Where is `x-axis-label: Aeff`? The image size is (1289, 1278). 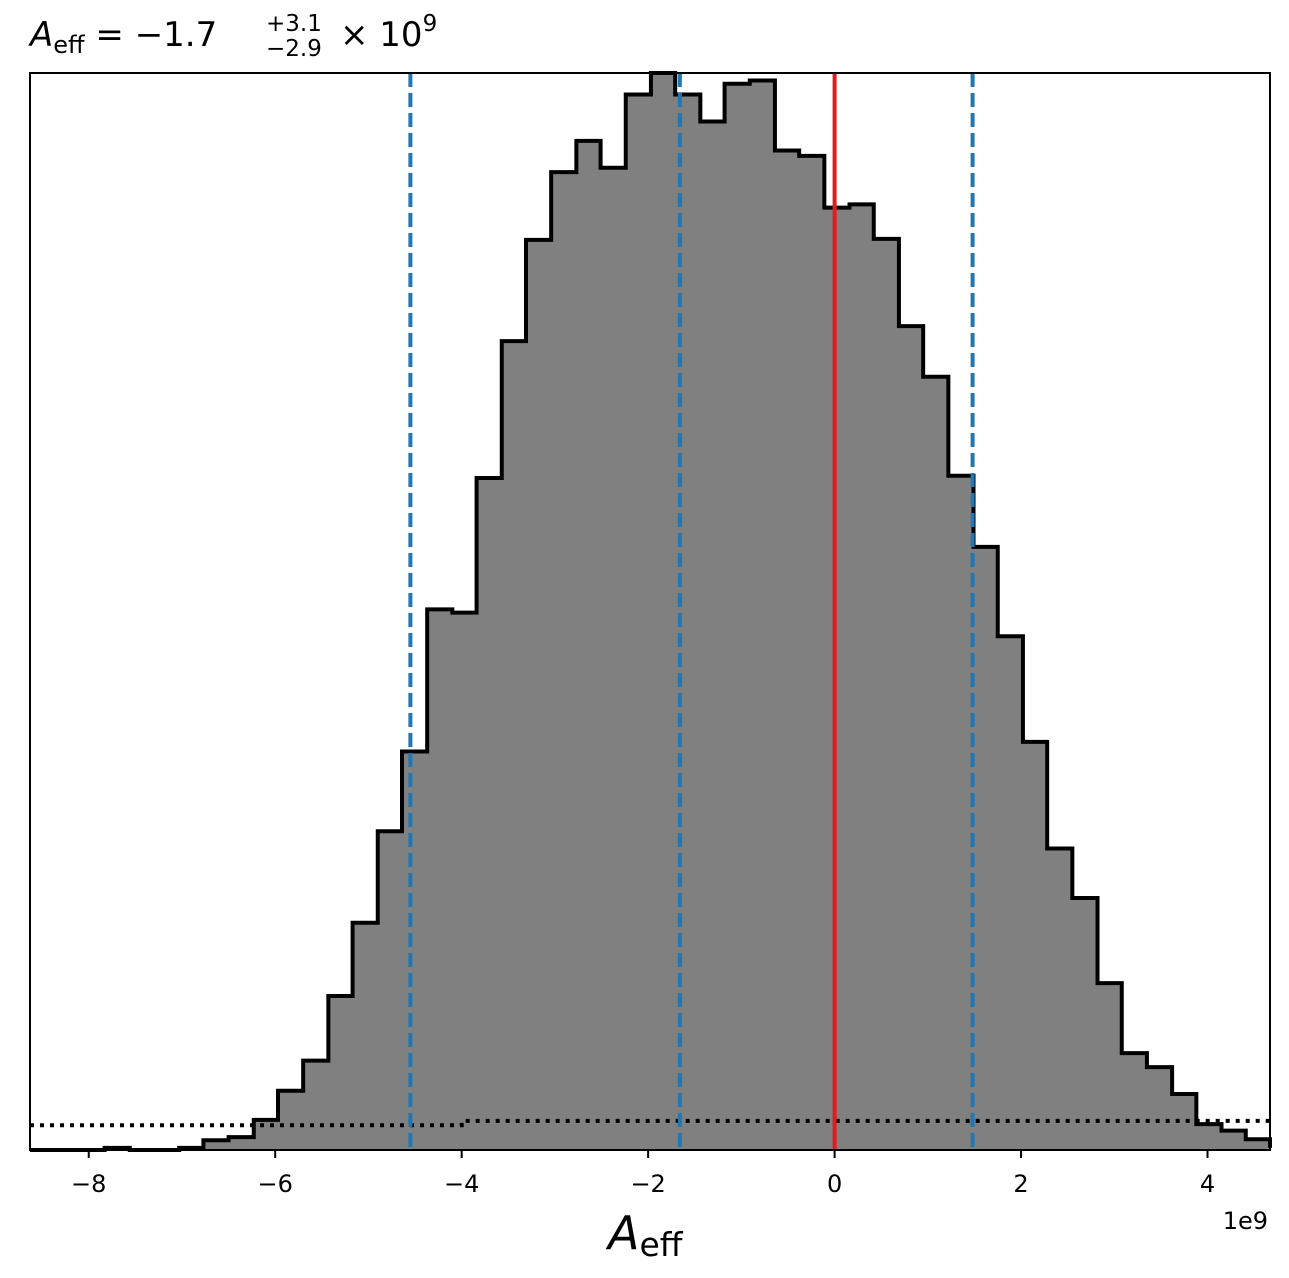
x-axis-label: Aeff is located at coordinates (644, 1235).